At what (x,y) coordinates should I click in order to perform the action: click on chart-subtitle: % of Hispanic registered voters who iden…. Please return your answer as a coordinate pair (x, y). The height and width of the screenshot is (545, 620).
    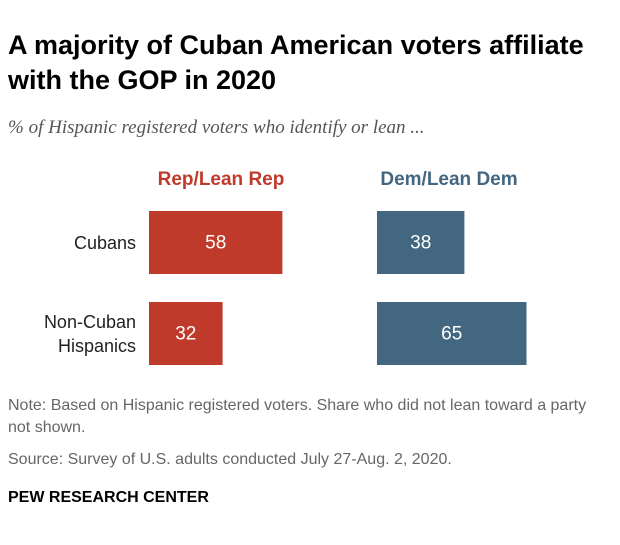
    Looking at the image, I should click on (216, 127).